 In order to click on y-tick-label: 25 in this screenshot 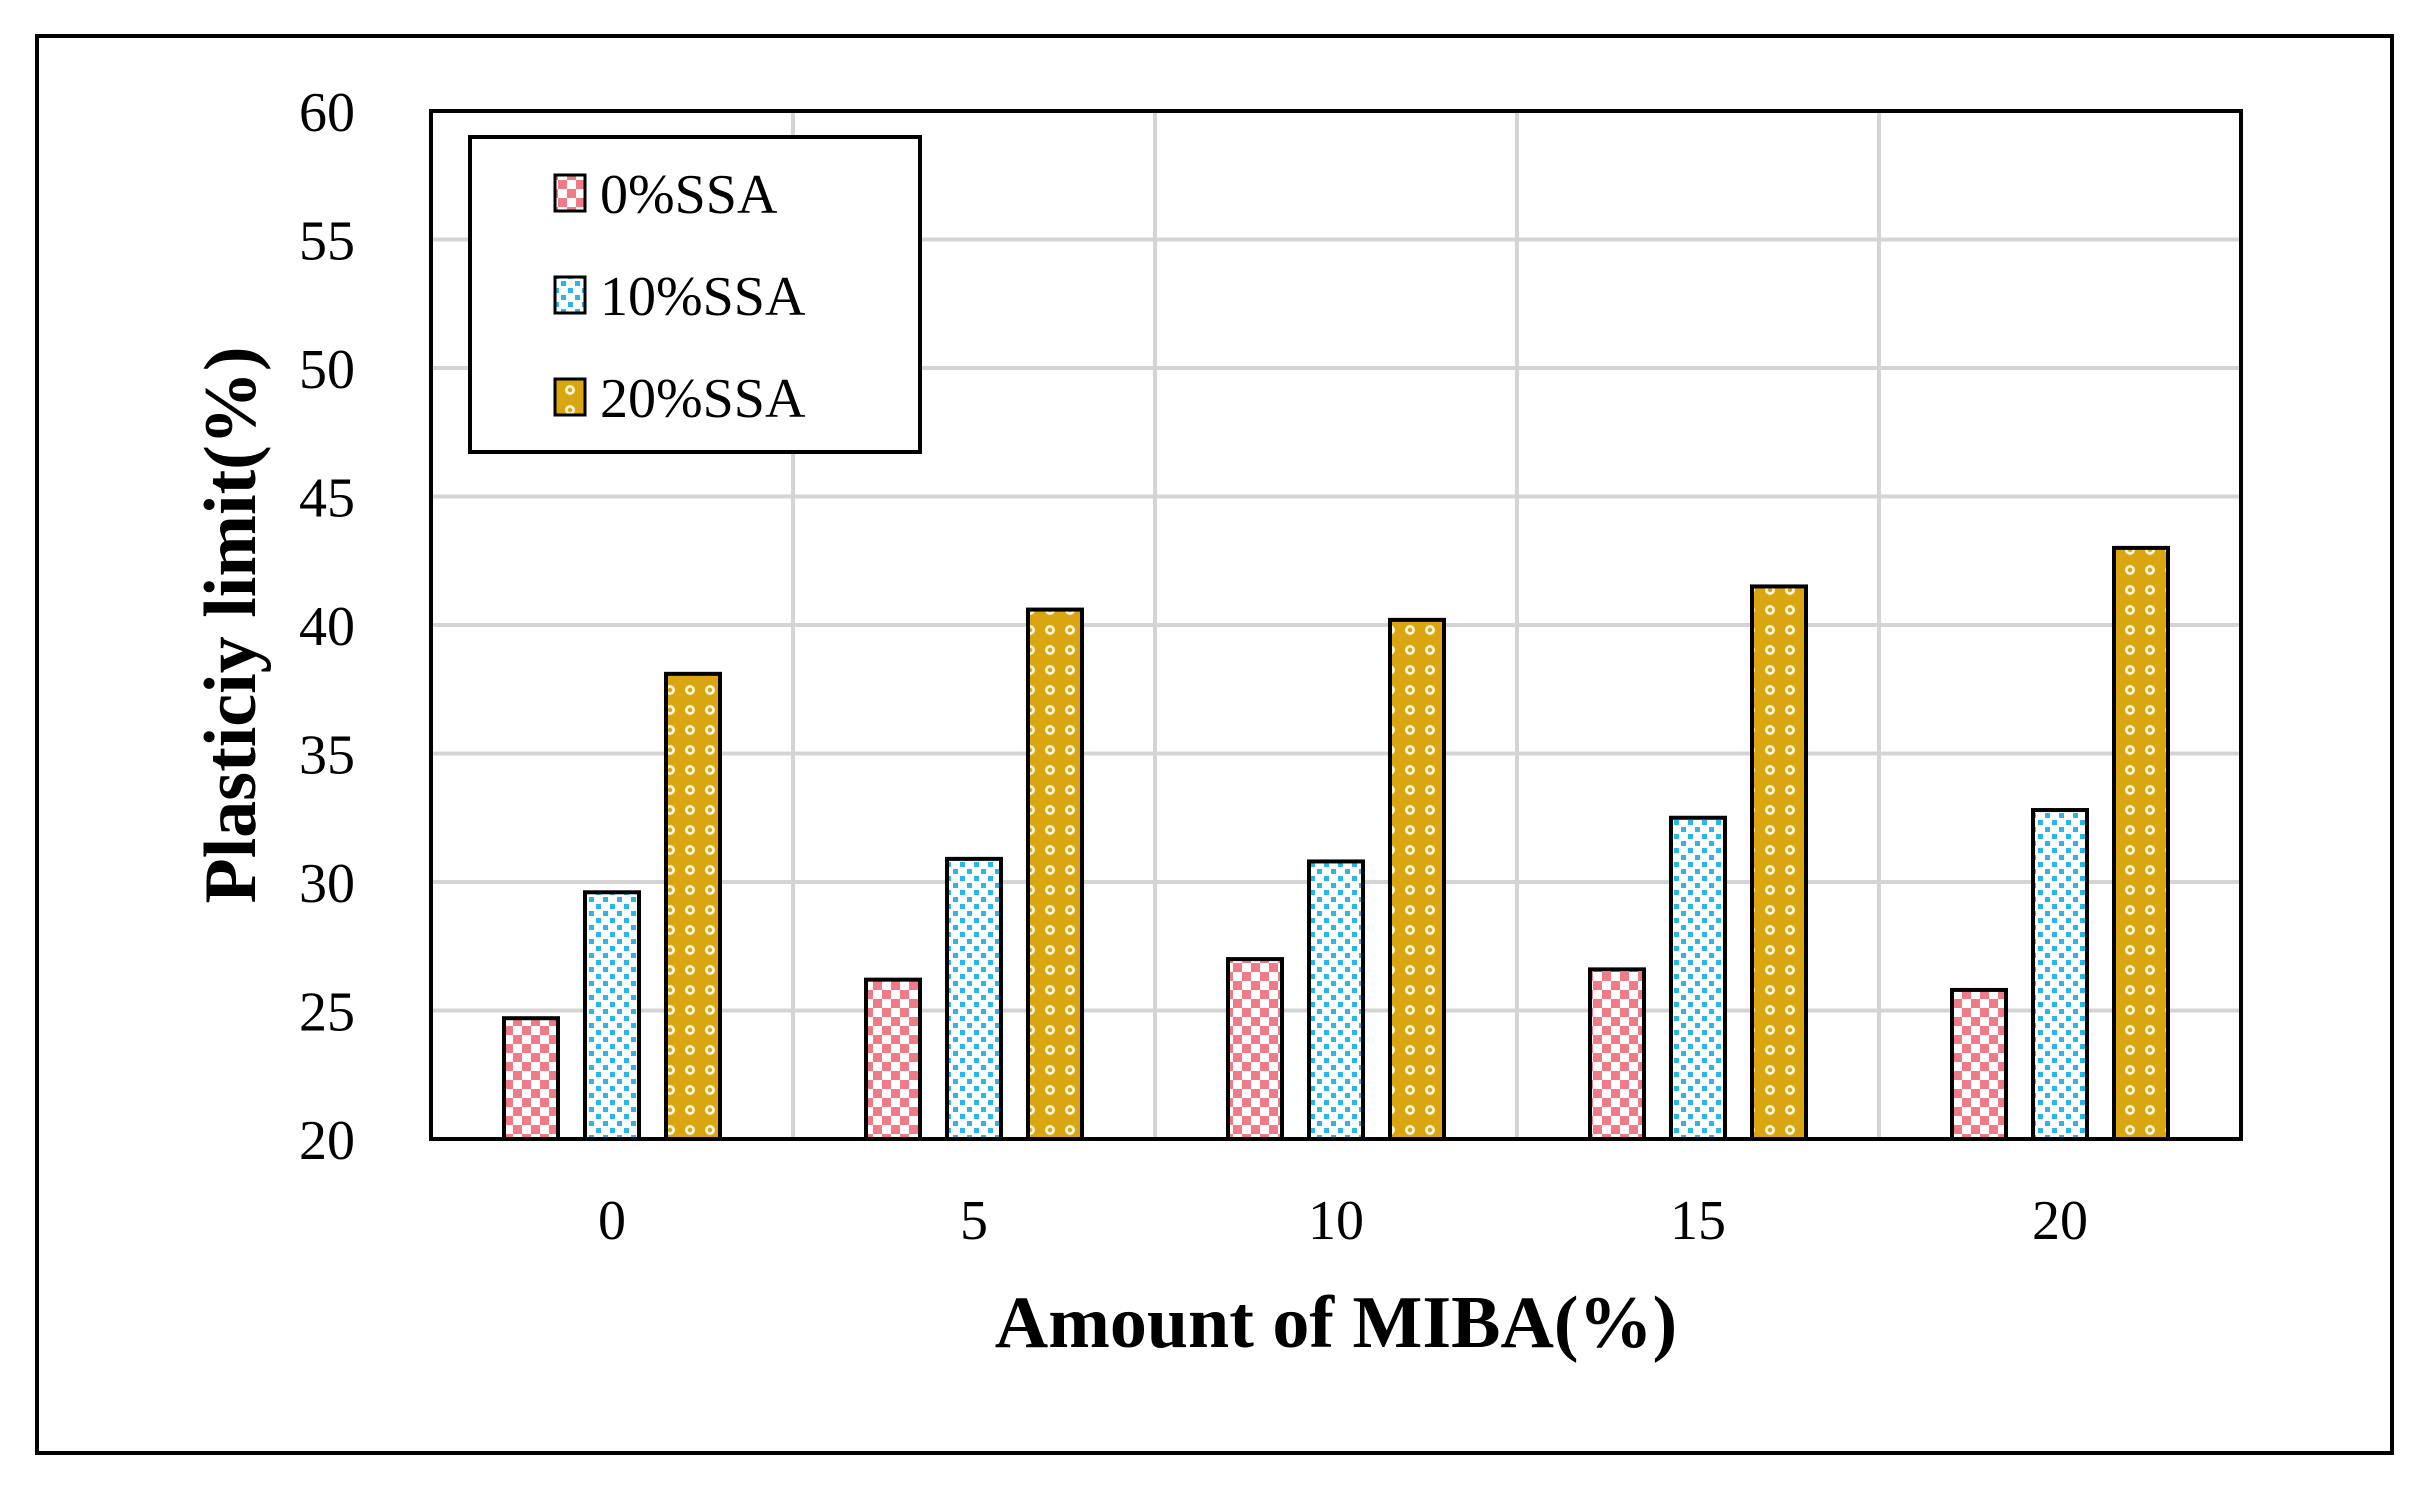, I will do `click(327, 1013)`.